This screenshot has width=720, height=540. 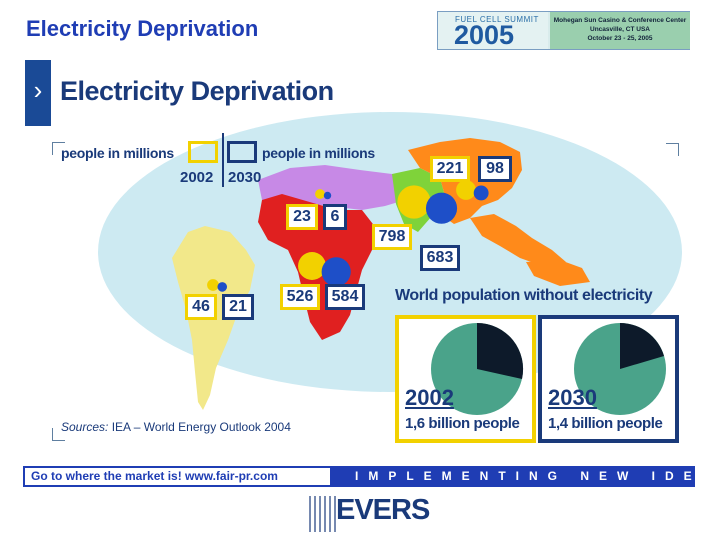 What do you see at coordinates (38, 93) in the screenshot?
I see `chevron-right-icon: ›` at bounding box center [38, 93].